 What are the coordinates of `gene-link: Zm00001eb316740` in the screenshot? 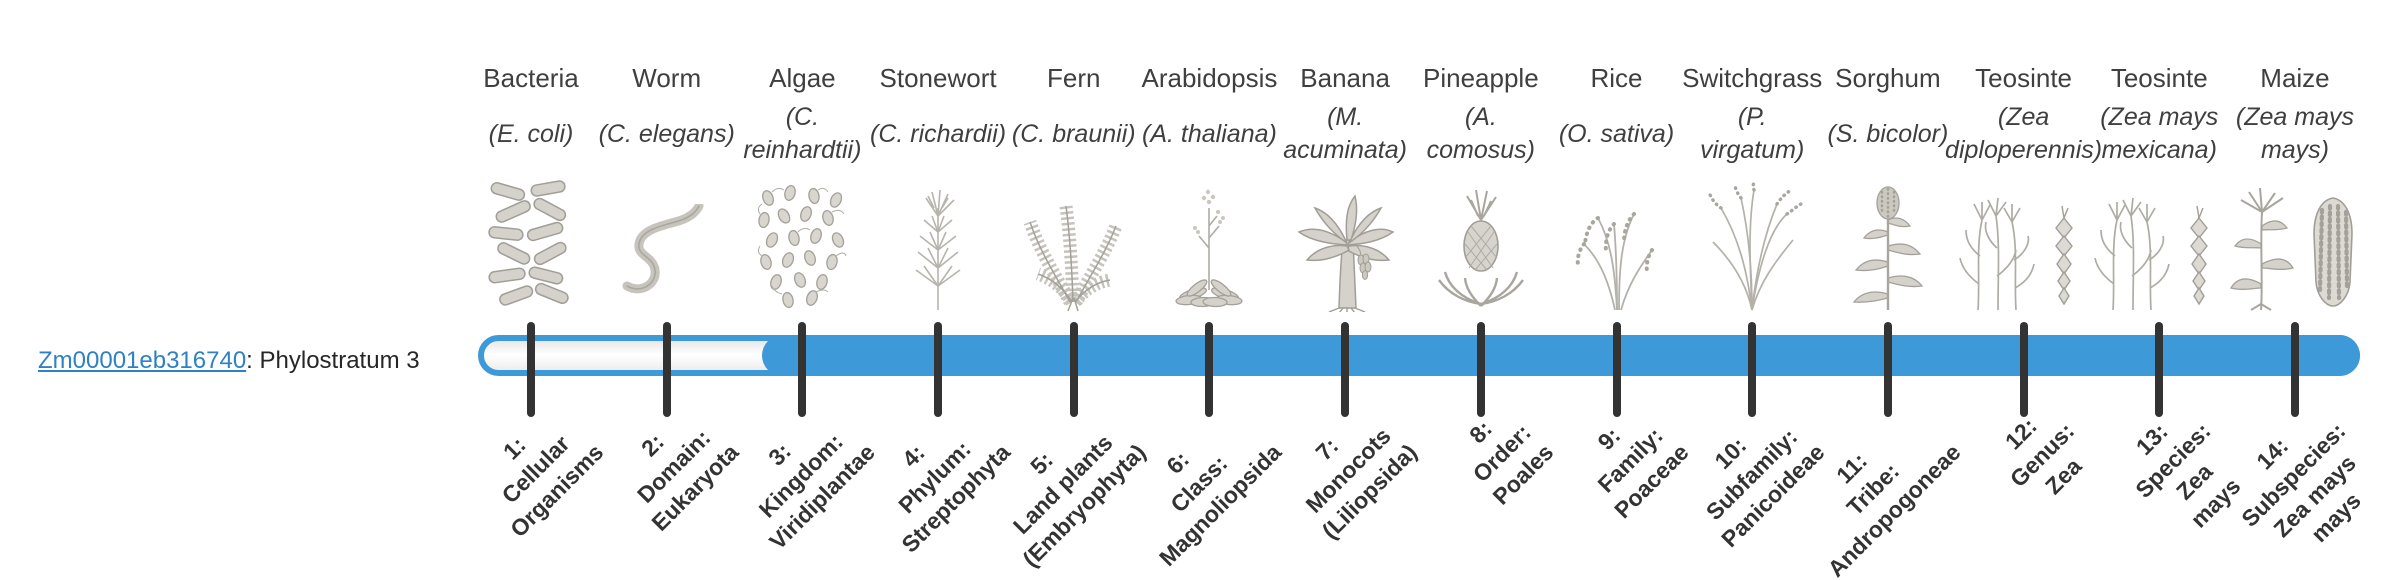 It's located at (142, 360).